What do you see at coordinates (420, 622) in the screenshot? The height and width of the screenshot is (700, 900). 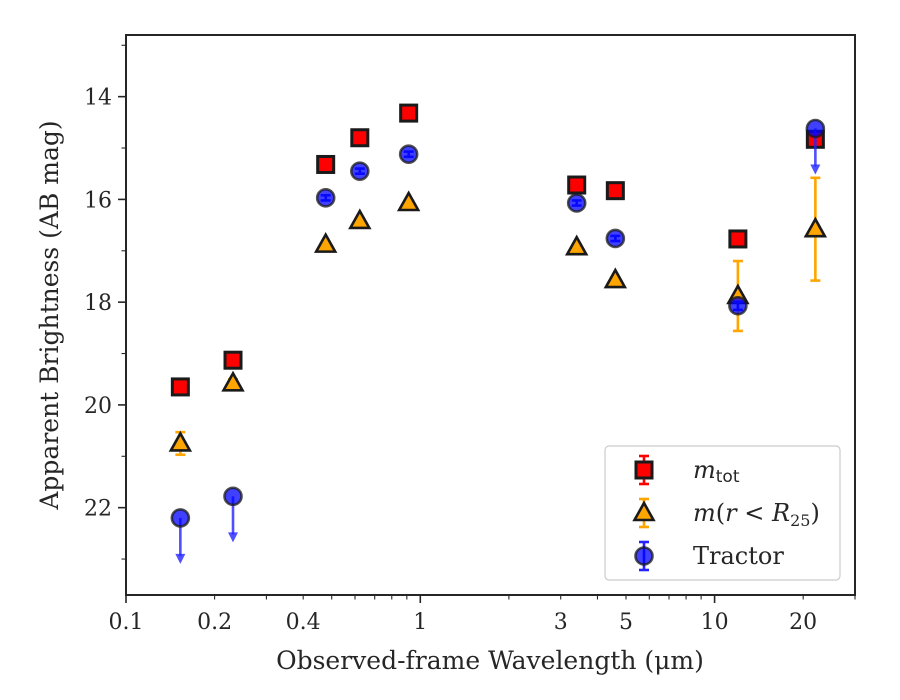 I see `x-tick-label: 1` at bounding box center [420, 622].